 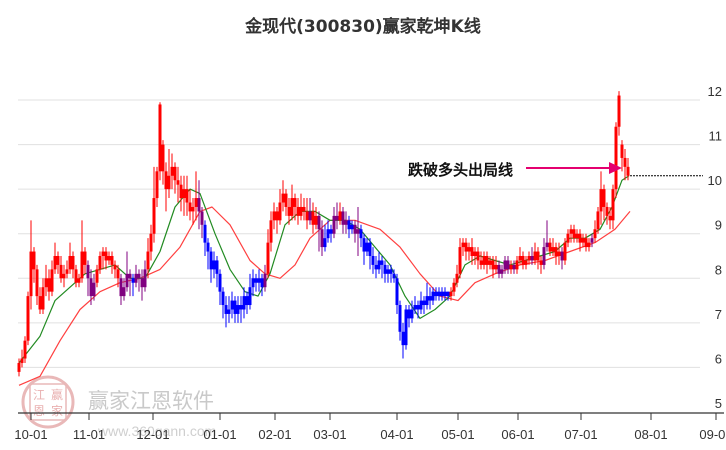 What do you see at coordinates (515, 170) in the screenshot?
I see `annotation: 跌破多头出局线` at bounding box center [515, 170].